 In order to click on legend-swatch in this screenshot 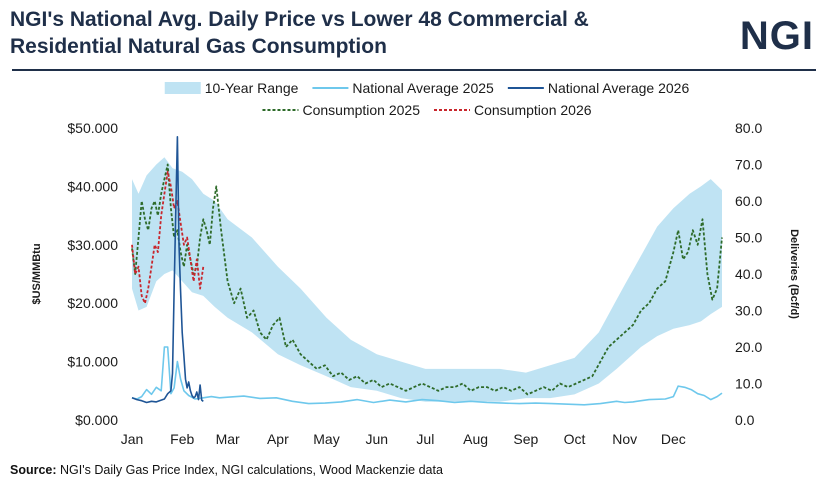, I will do `click(182, 88)`.